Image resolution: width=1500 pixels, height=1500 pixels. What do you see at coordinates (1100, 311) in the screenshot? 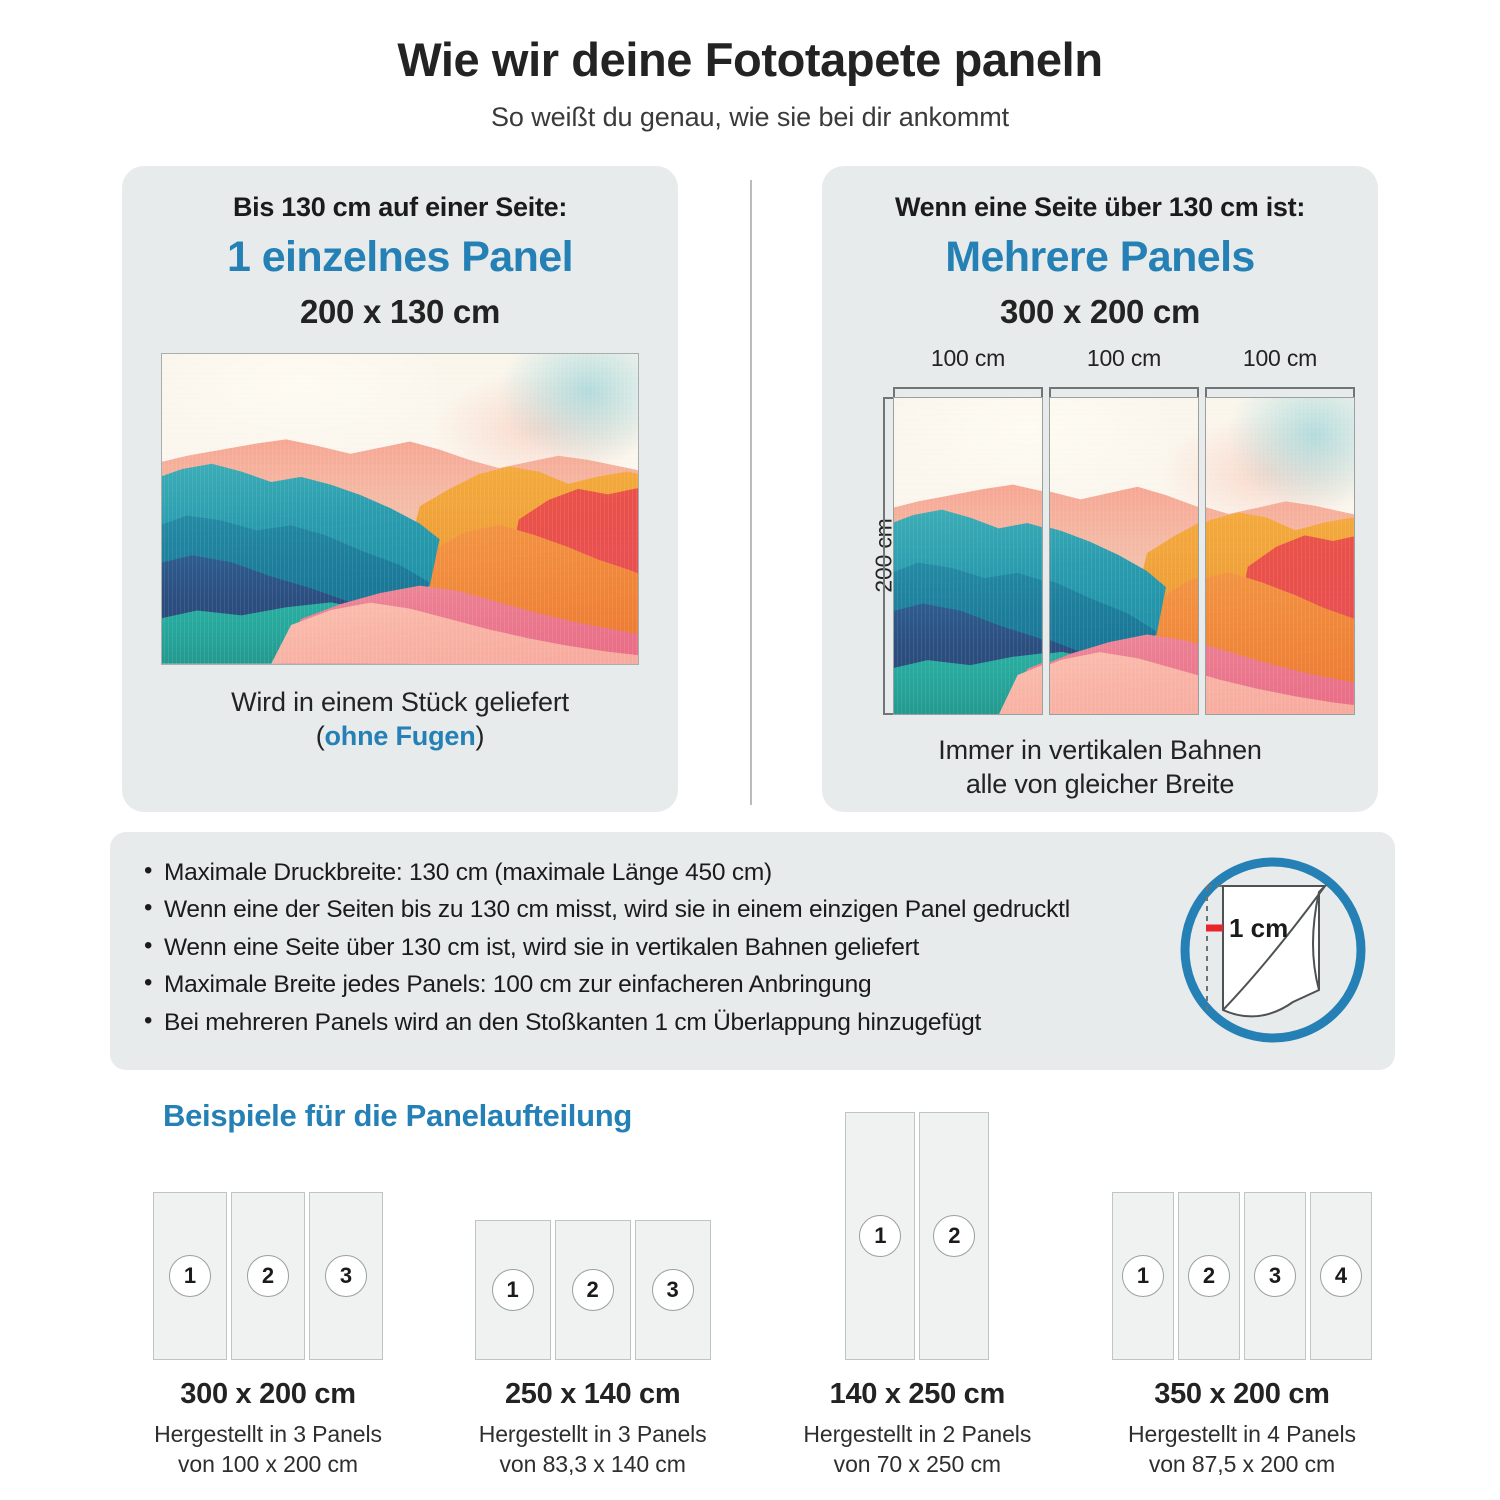
I see `multi-size: 300 x 200 cm` at bounding box center [1100, 311].